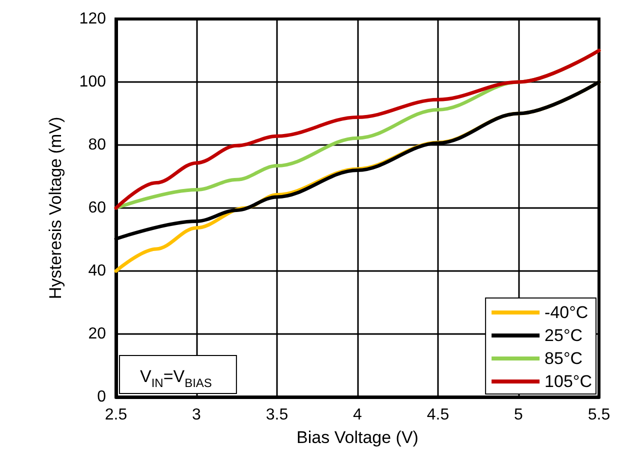 The width and height of the screenshot is (623, 466). Describe the element at coordinates (563, 335) in the screenshot. I see `legend-label: 25°C` at that location.